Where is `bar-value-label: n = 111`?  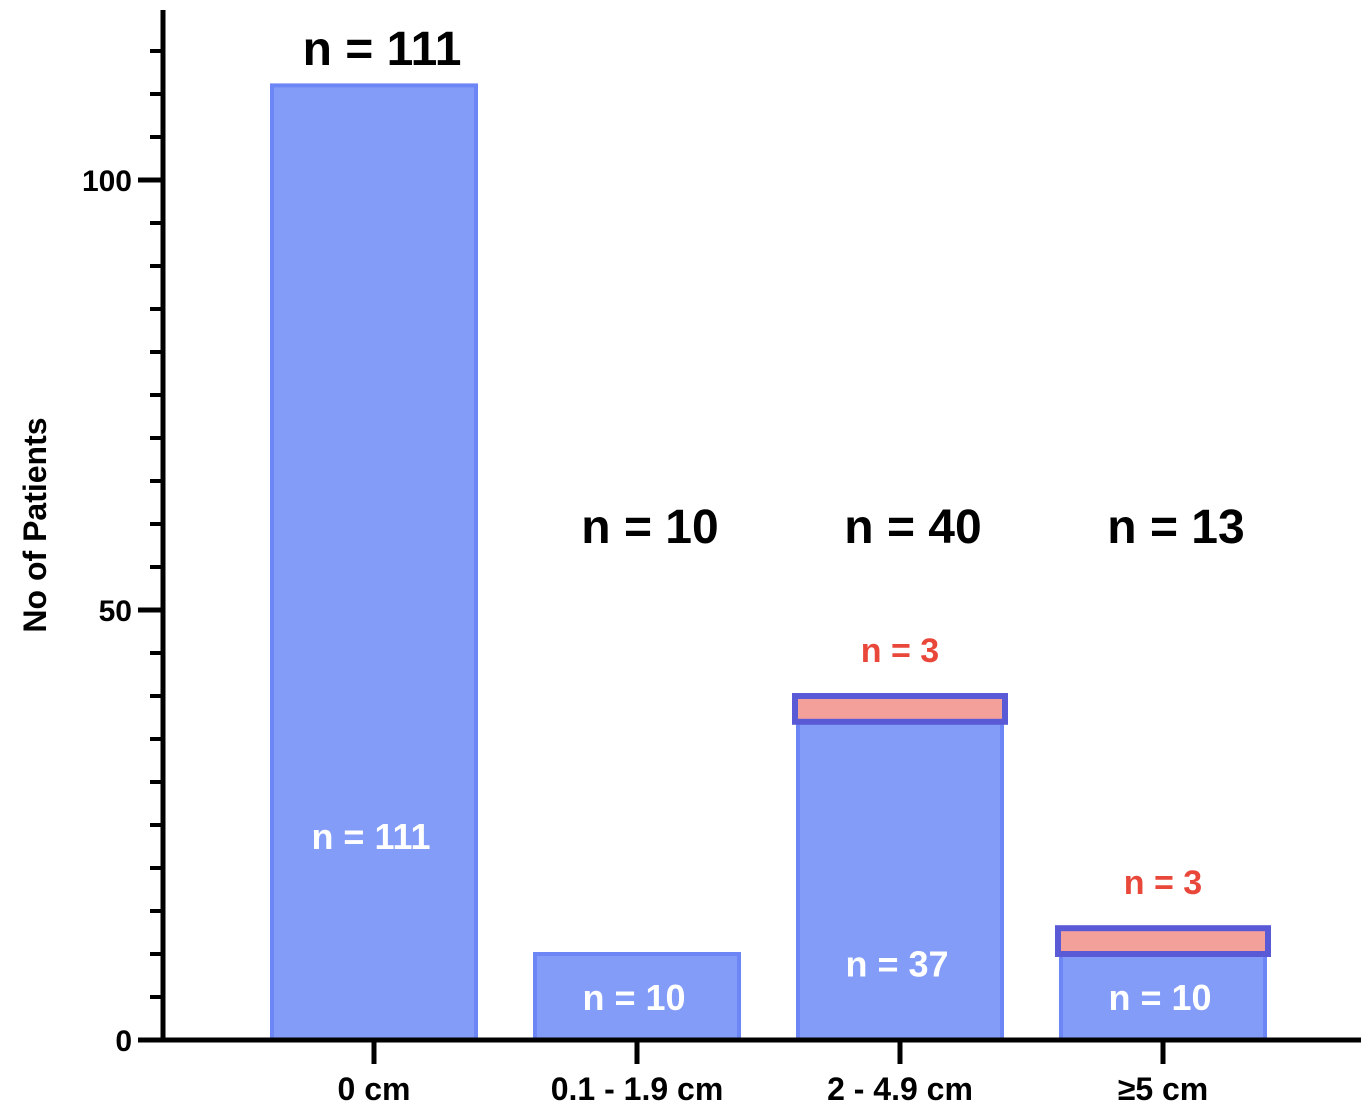 bar-value-label: n = 111 is located at coordinates (370, 836).